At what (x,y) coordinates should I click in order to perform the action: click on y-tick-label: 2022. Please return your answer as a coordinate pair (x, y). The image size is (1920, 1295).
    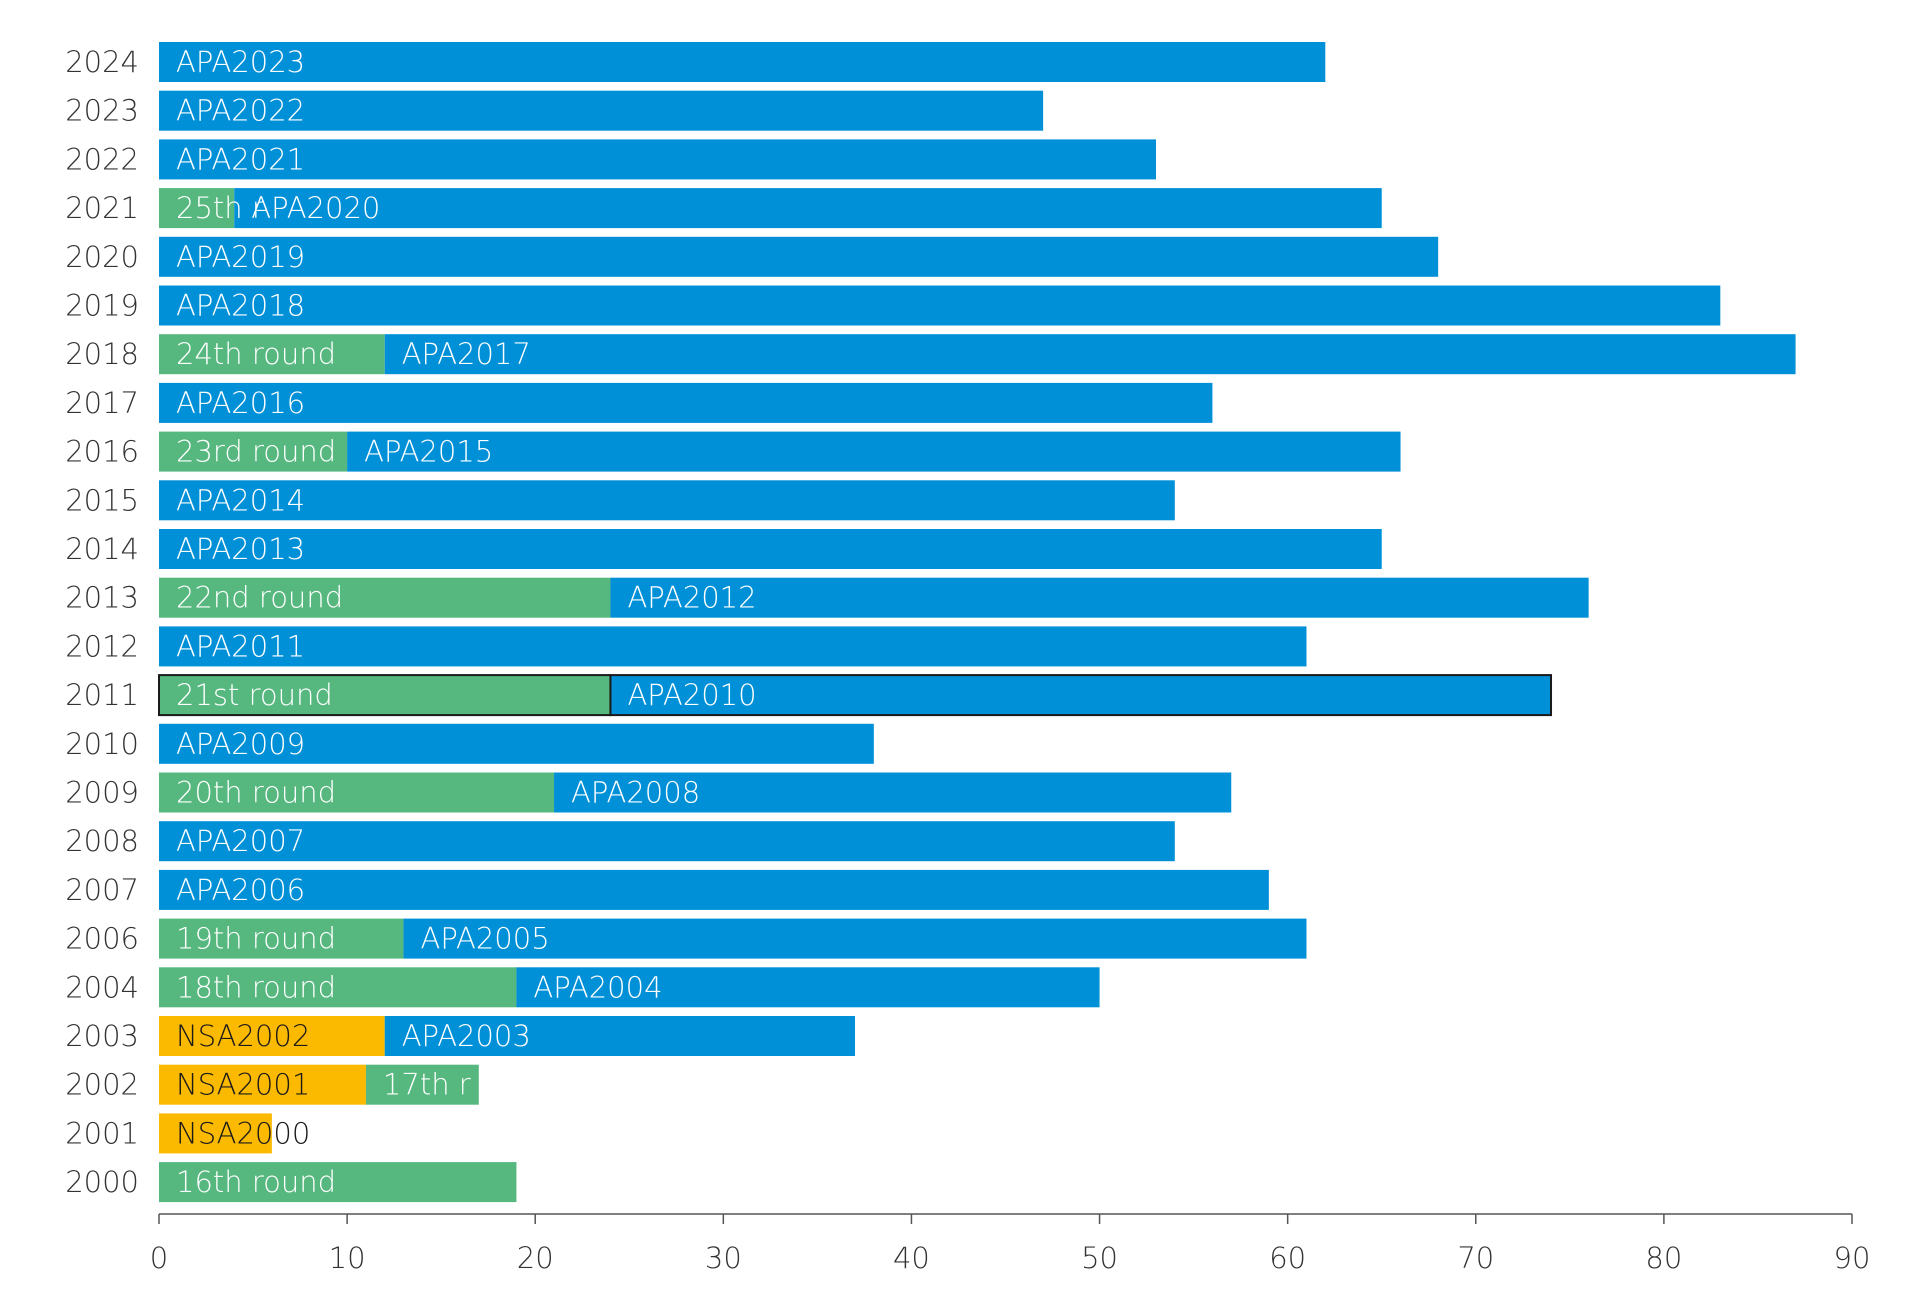
    Looking at the image, I should click on (102, 159).